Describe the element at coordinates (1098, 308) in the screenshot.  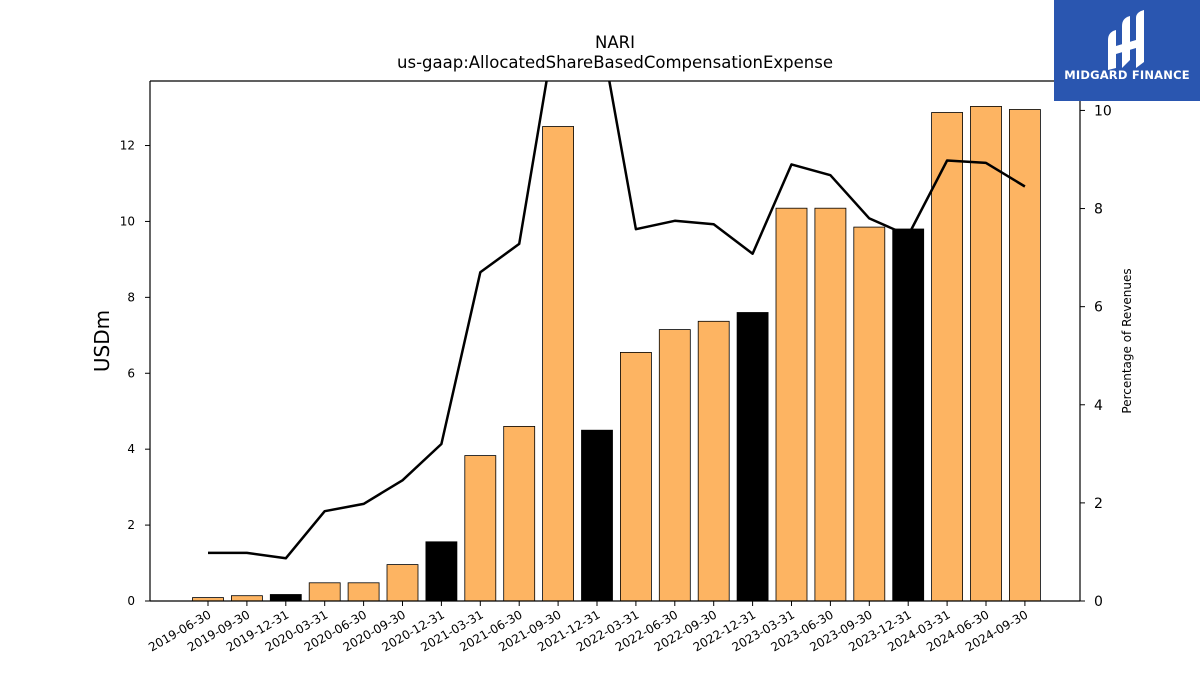
I see `y2-tick-label-6: 6` at that location.